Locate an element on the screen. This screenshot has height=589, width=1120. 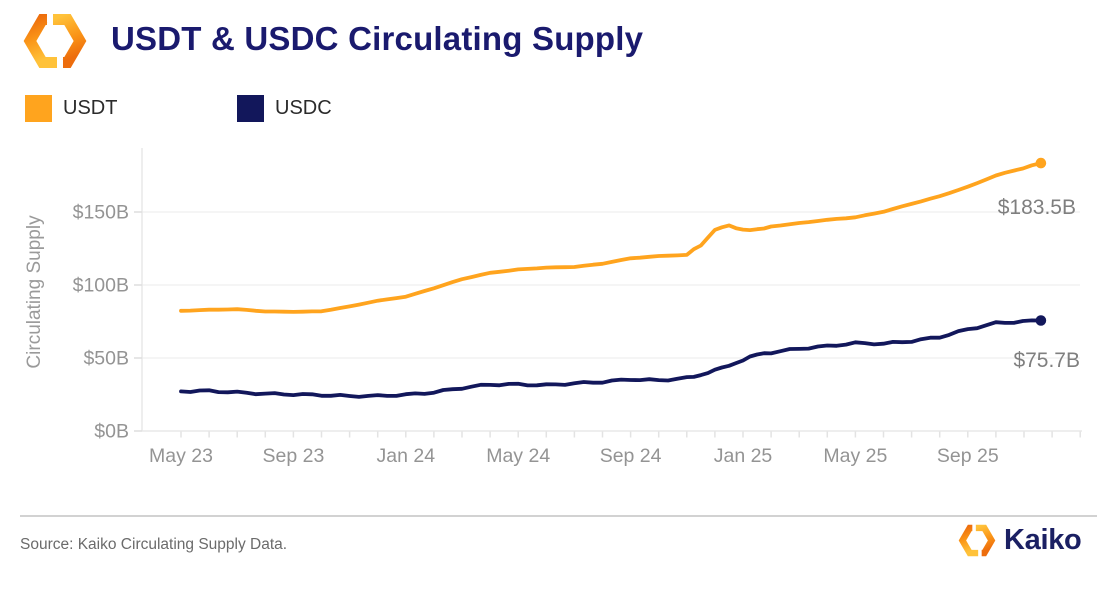
footer-divider is located at coordinates (558, 516).